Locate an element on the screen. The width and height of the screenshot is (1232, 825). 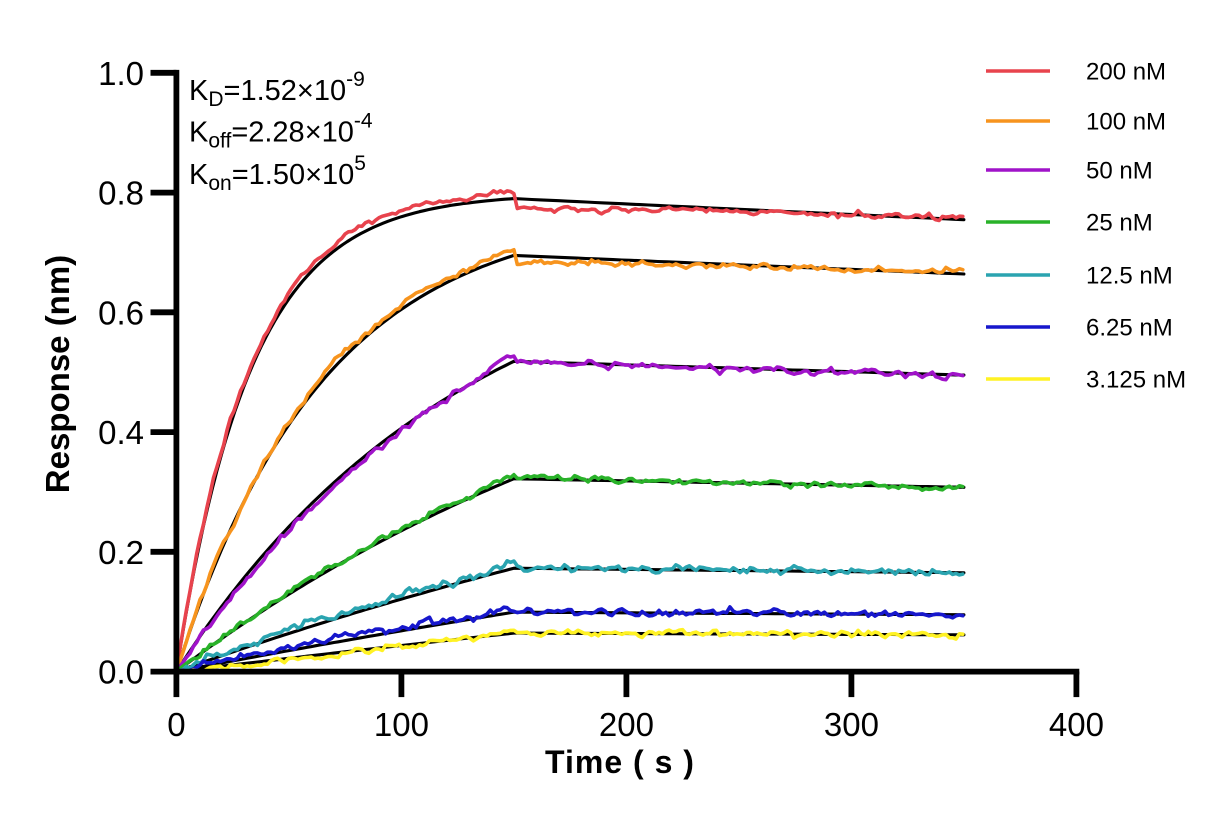
svg-text: Time ( s ) is located at coordinates (620, 762).